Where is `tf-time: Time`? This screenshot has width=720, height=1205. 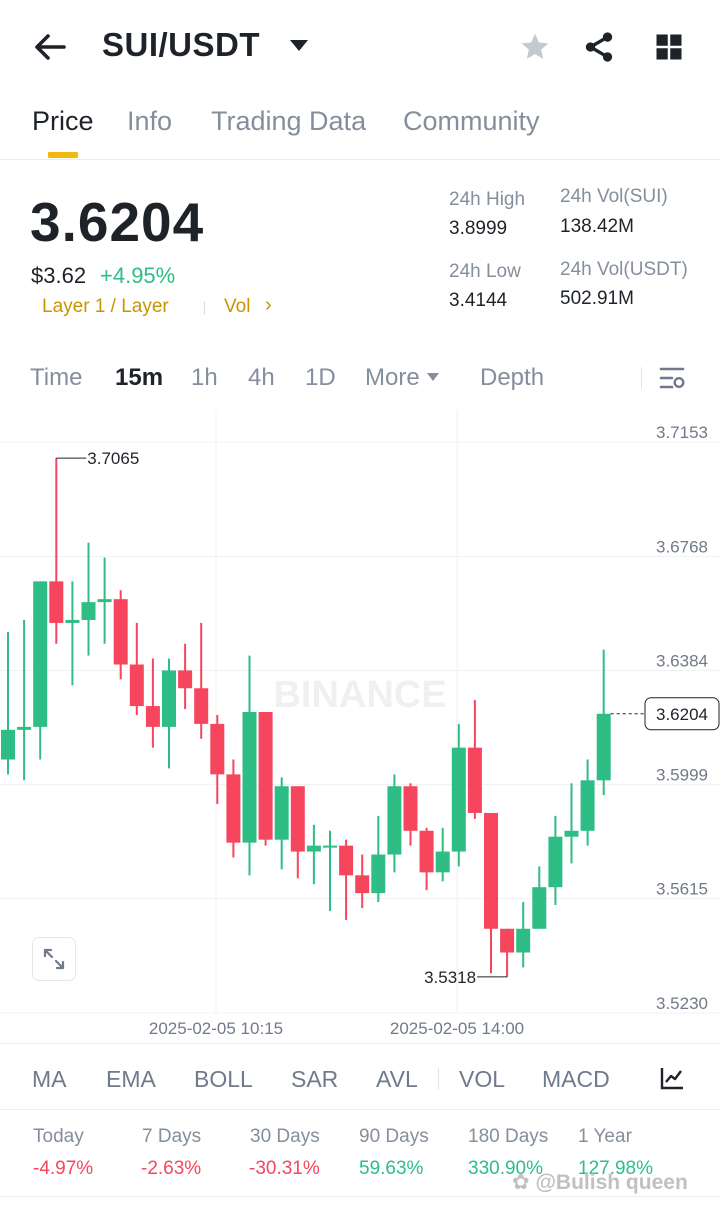
tf-time: Time is located at coordinates (56, 377).